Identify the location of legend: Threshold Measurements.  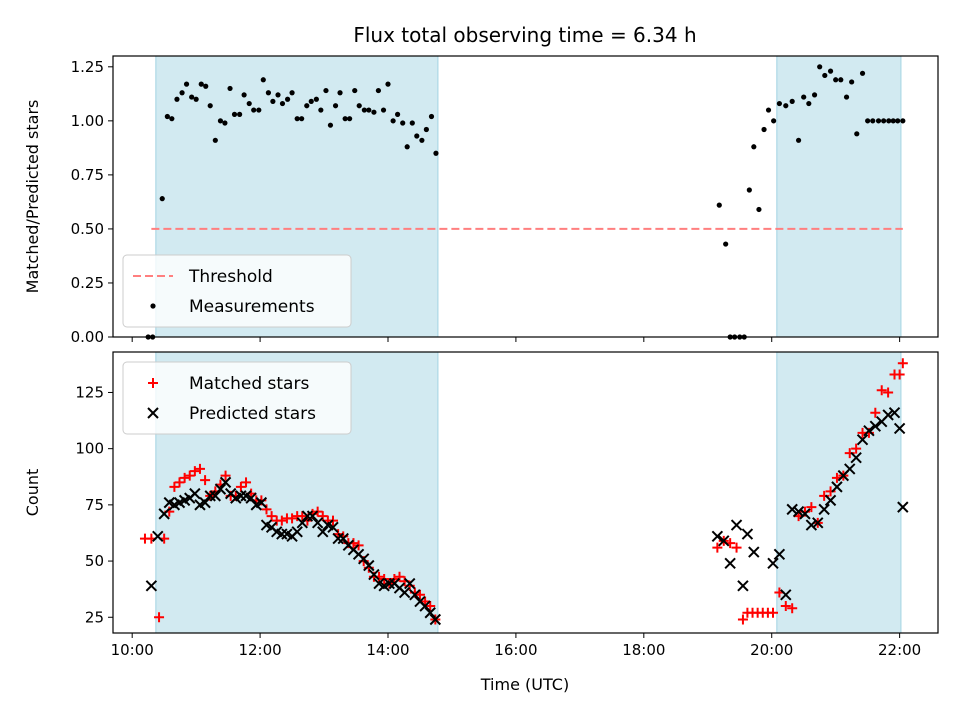
(237, 291).